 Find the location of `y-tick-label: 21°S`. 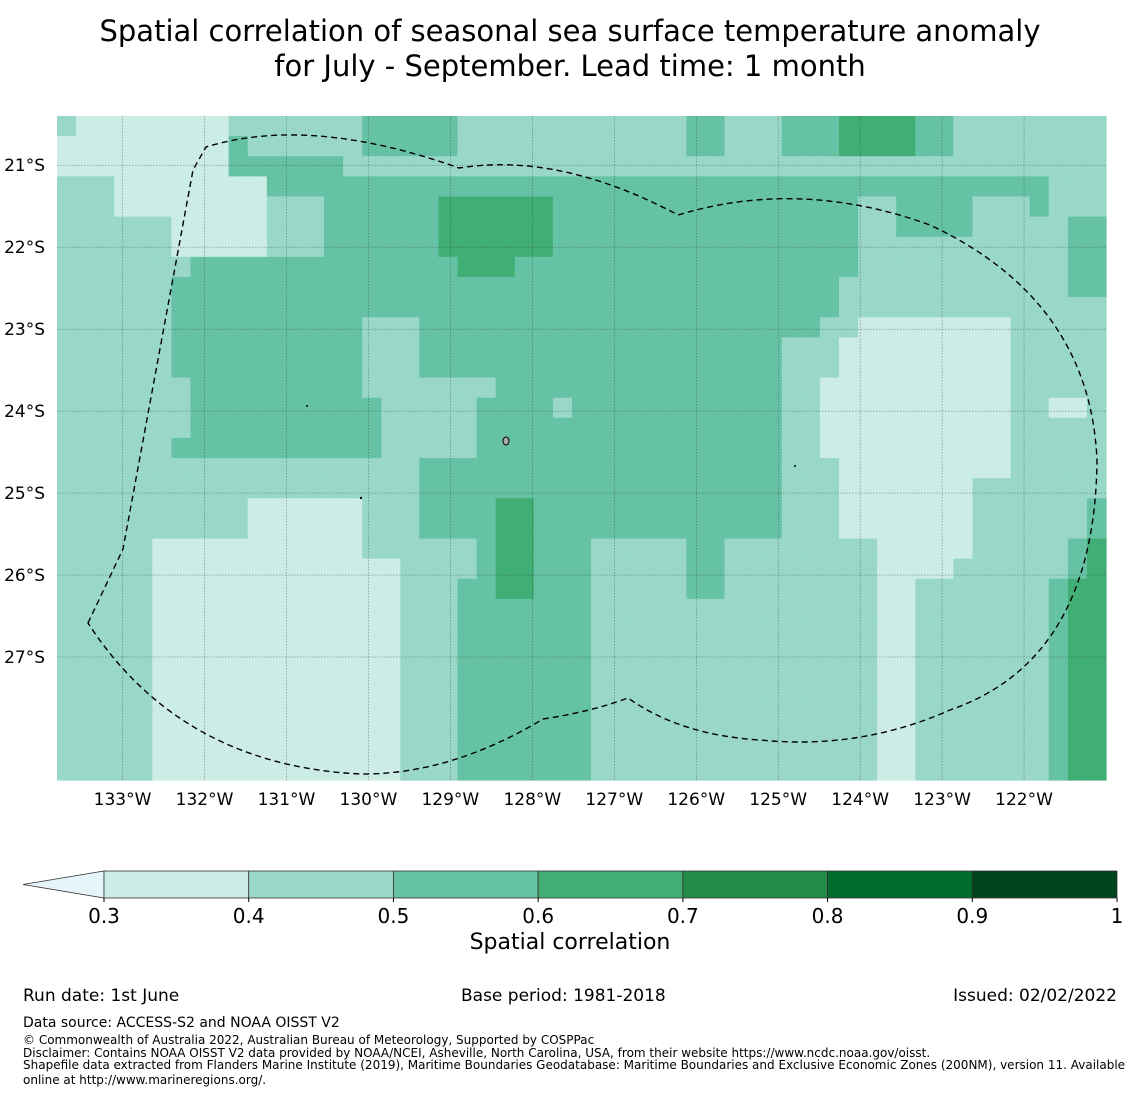

y-tick-label: 21°S is located at coordinates (24, 166).